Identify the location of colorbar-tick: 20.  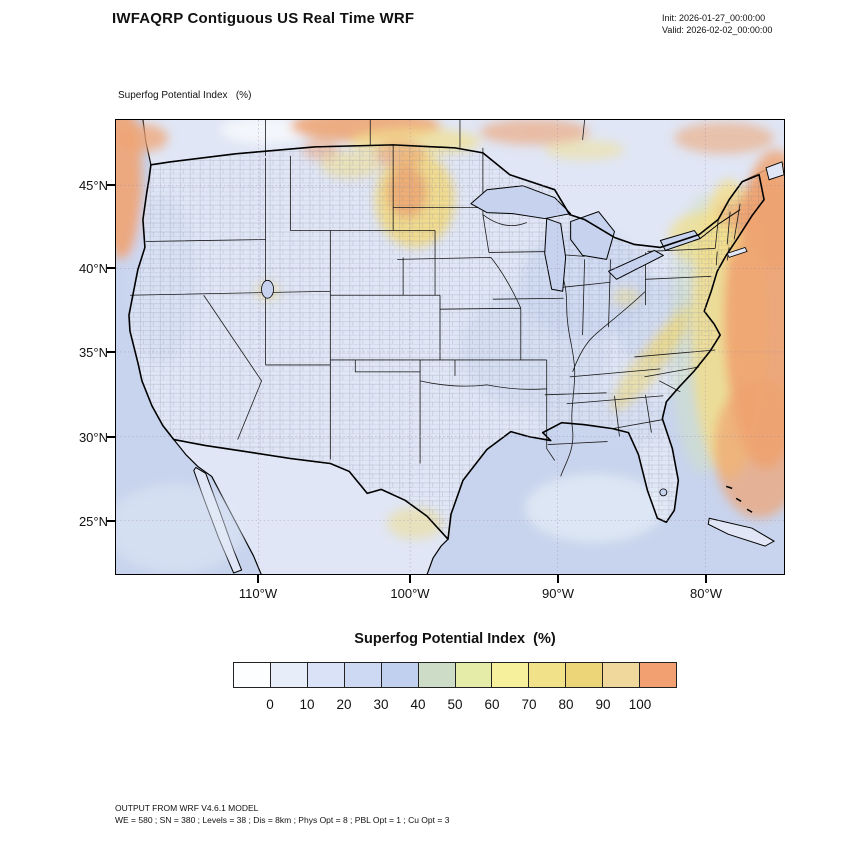
(344, 704).